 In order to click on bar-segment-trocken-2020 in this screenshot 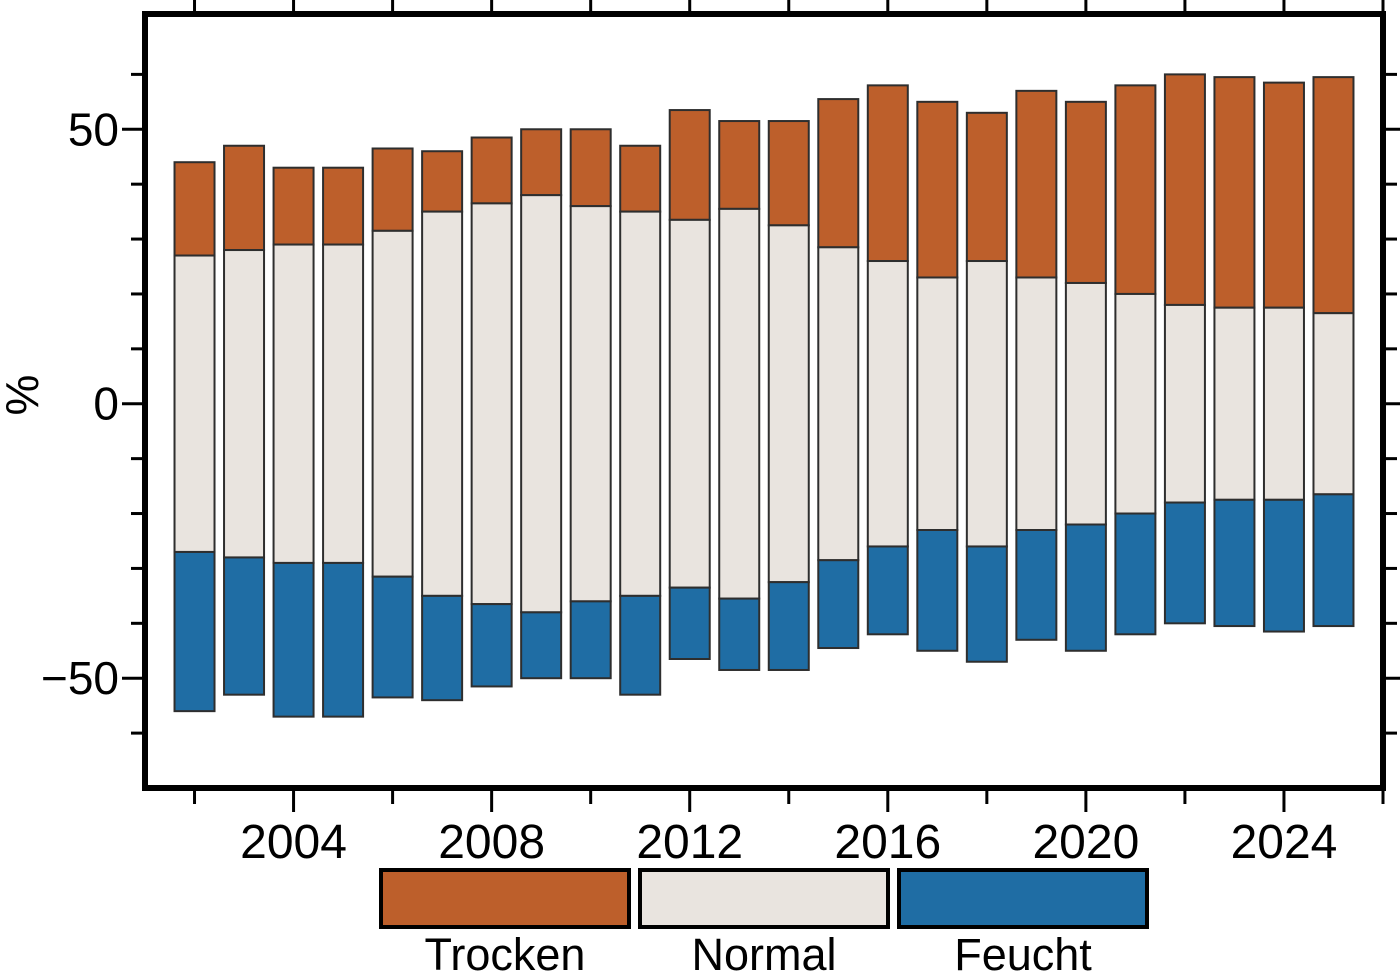, I will do `click(1085, 192)`.